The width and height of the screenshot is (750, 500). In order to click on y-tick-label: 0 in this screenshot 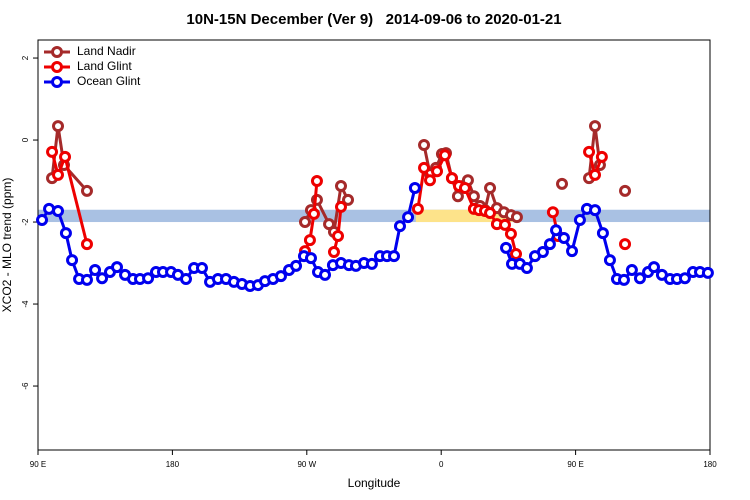, I will do `click(25, 139)`.